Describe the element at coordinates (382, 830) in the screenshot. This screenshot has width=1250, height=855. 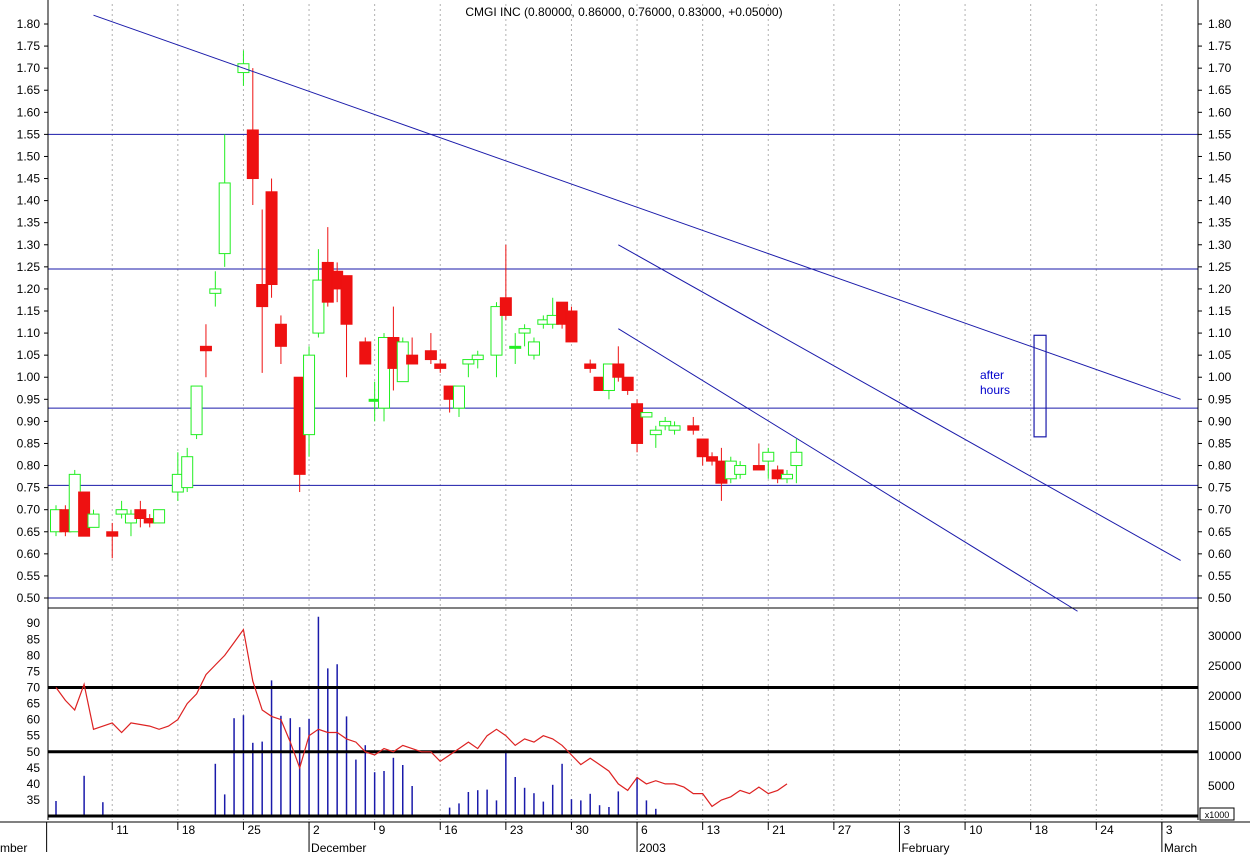
I see `date-tick-label: 9` at that location.